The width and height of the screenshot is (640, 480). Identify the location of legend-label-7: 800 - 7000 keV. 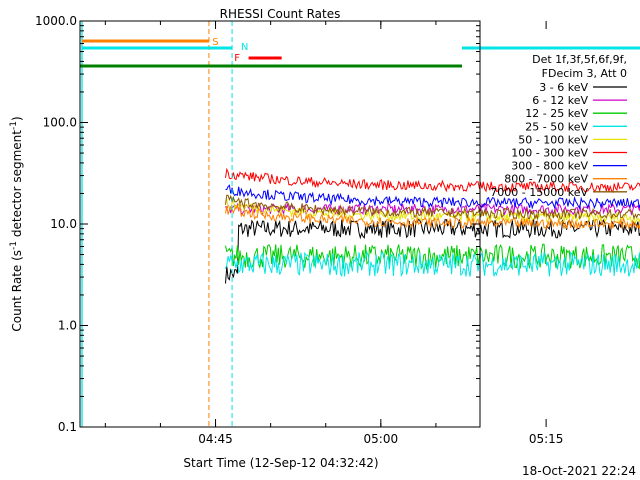
(546, 179).